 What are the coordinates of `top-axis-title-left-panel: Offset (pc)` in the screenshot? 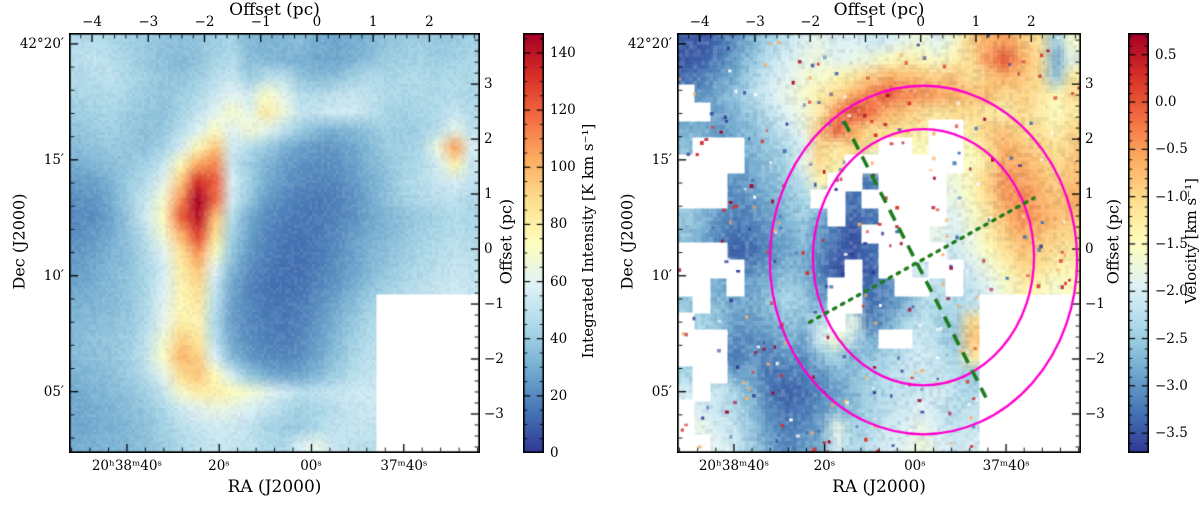 It's located at (274, 10).